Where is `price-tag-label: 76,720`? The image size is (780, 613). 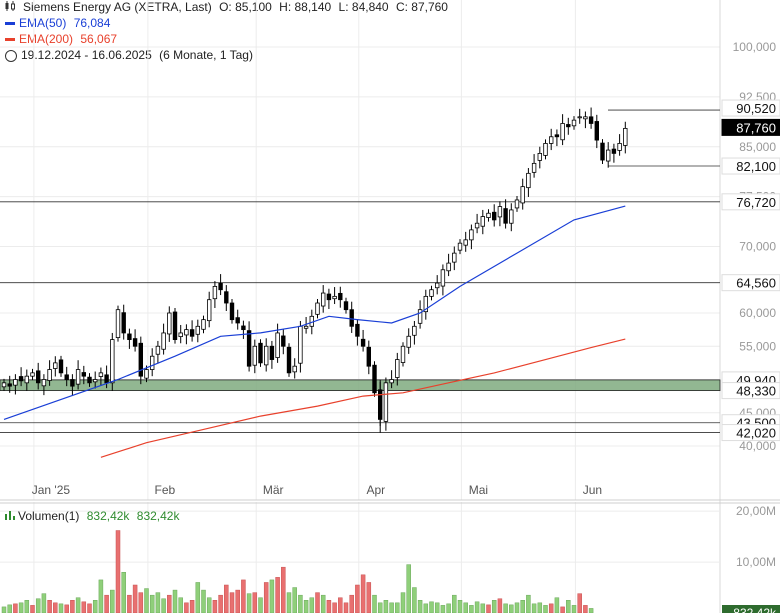
price-tag-label: 76,720 is located at coordinates (756, 202).